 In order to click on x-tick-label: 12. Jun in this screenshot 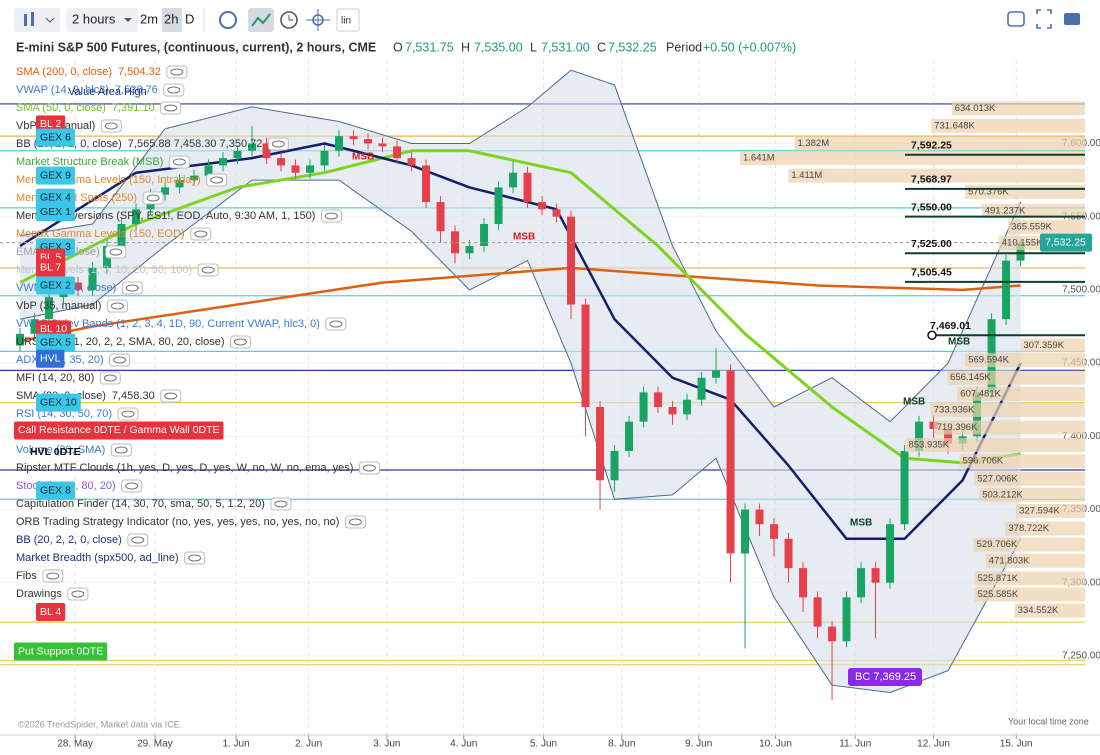, I will do `click(933, 744)`.